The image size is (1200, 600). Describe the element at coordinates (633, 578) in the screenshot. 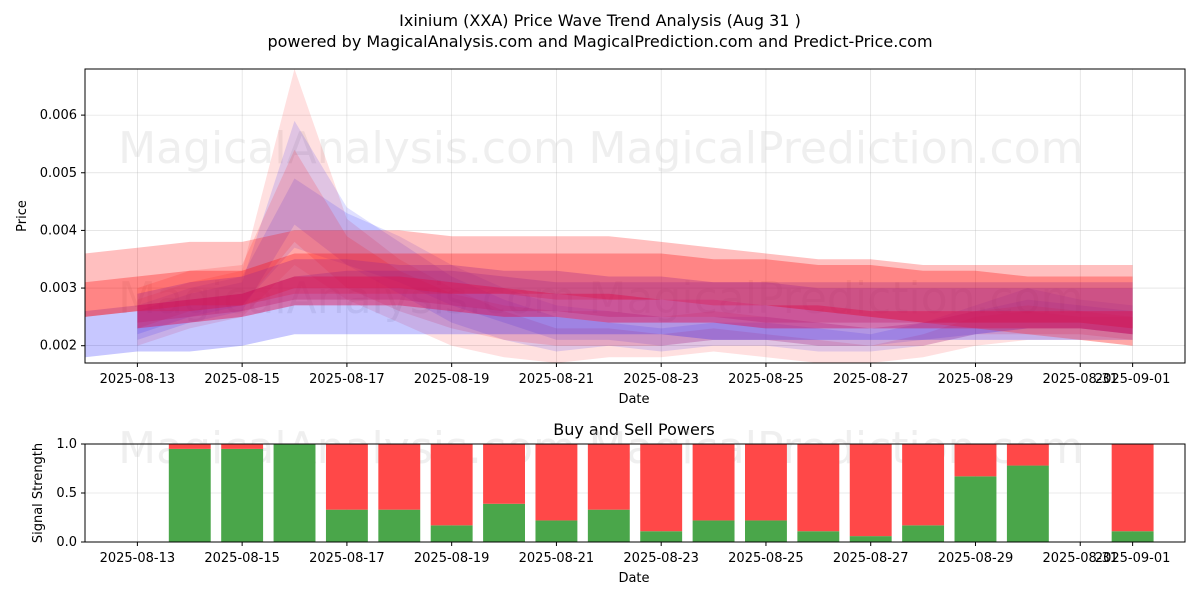

I see `signal-xlabel: Date` at that location.